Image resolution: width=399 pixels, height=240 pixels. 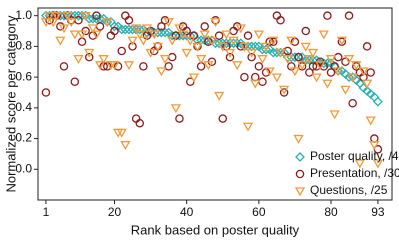 I want to click on y-tick-label: 0.0, so click(x=23, y=168).